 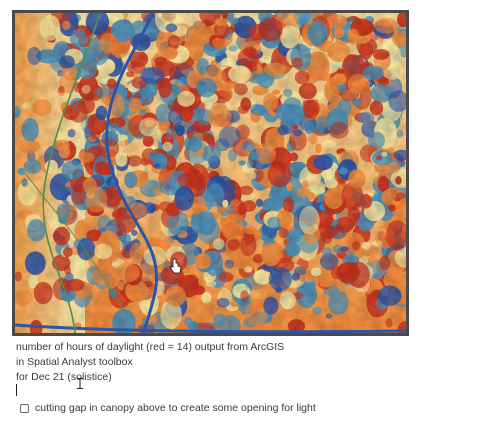 What do you see at coordinates (131, 173) in the screenshot?
I see `road-line` at bounding box center [131, 173].